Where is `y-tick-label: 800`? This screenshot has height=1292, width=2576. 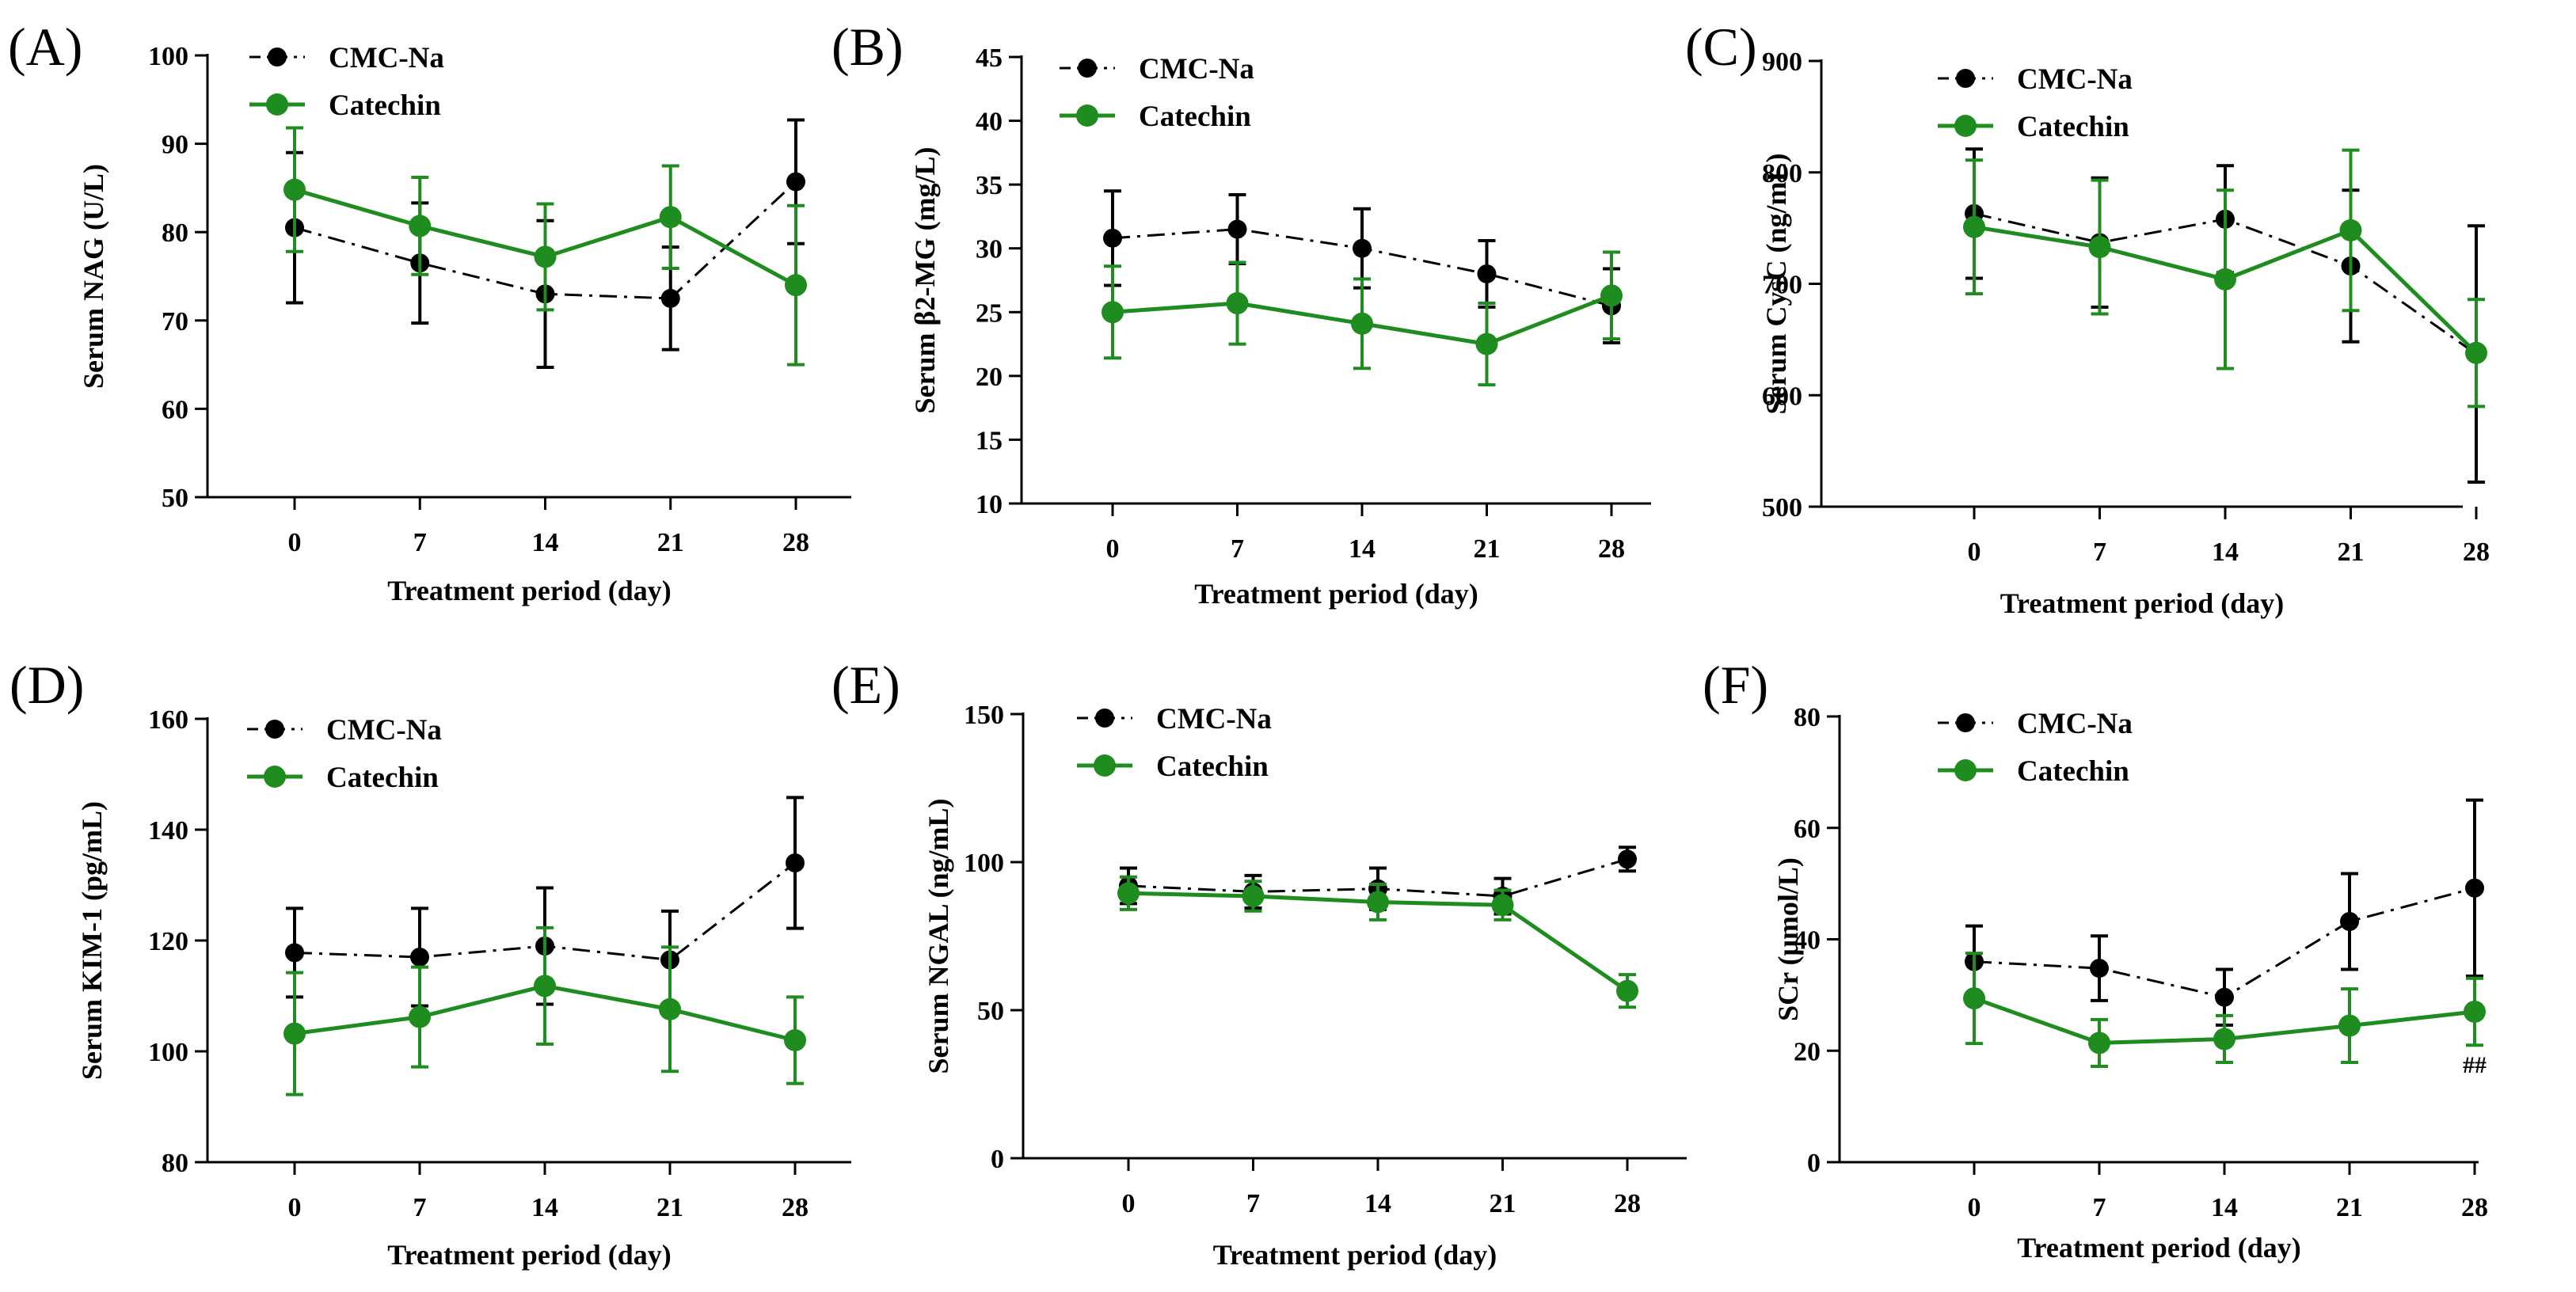 y-tick-label: 800 is located at coordinates (1782, 173).